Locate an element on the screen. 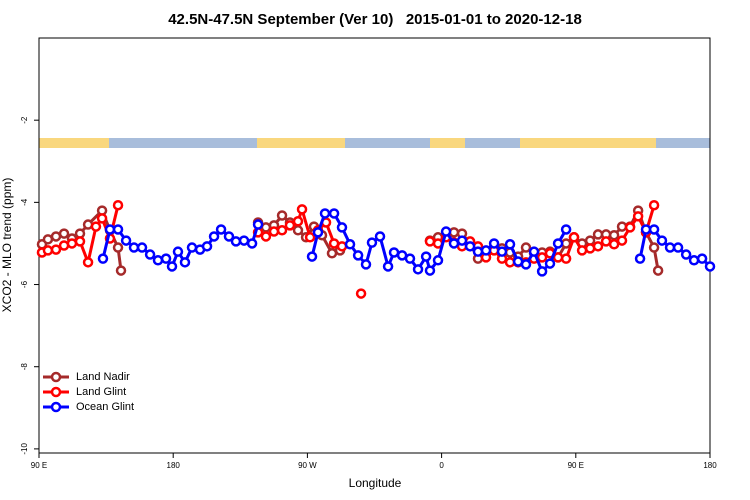 This screenshot has height=500, width=750. series is located at coordinates (406, 242).